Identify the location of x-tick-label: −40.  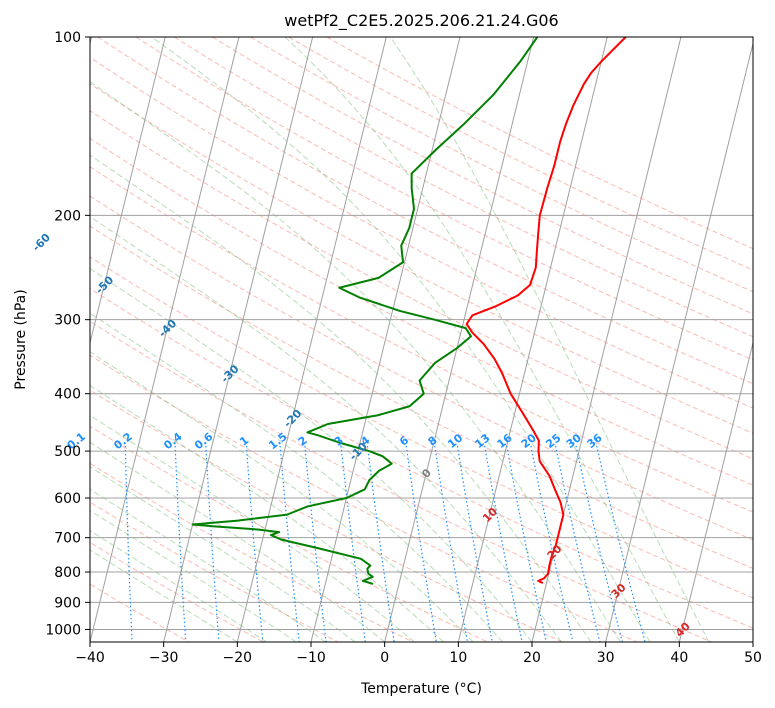
(90, 658).